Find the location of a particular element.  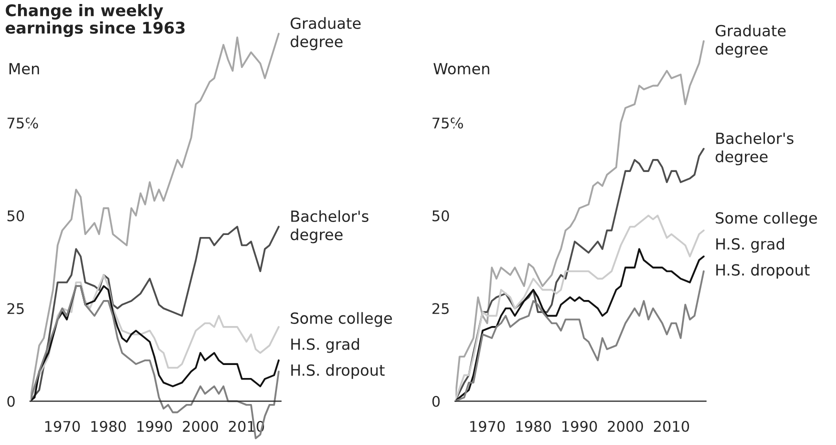

text: Men is located at coordinates (24, 68).